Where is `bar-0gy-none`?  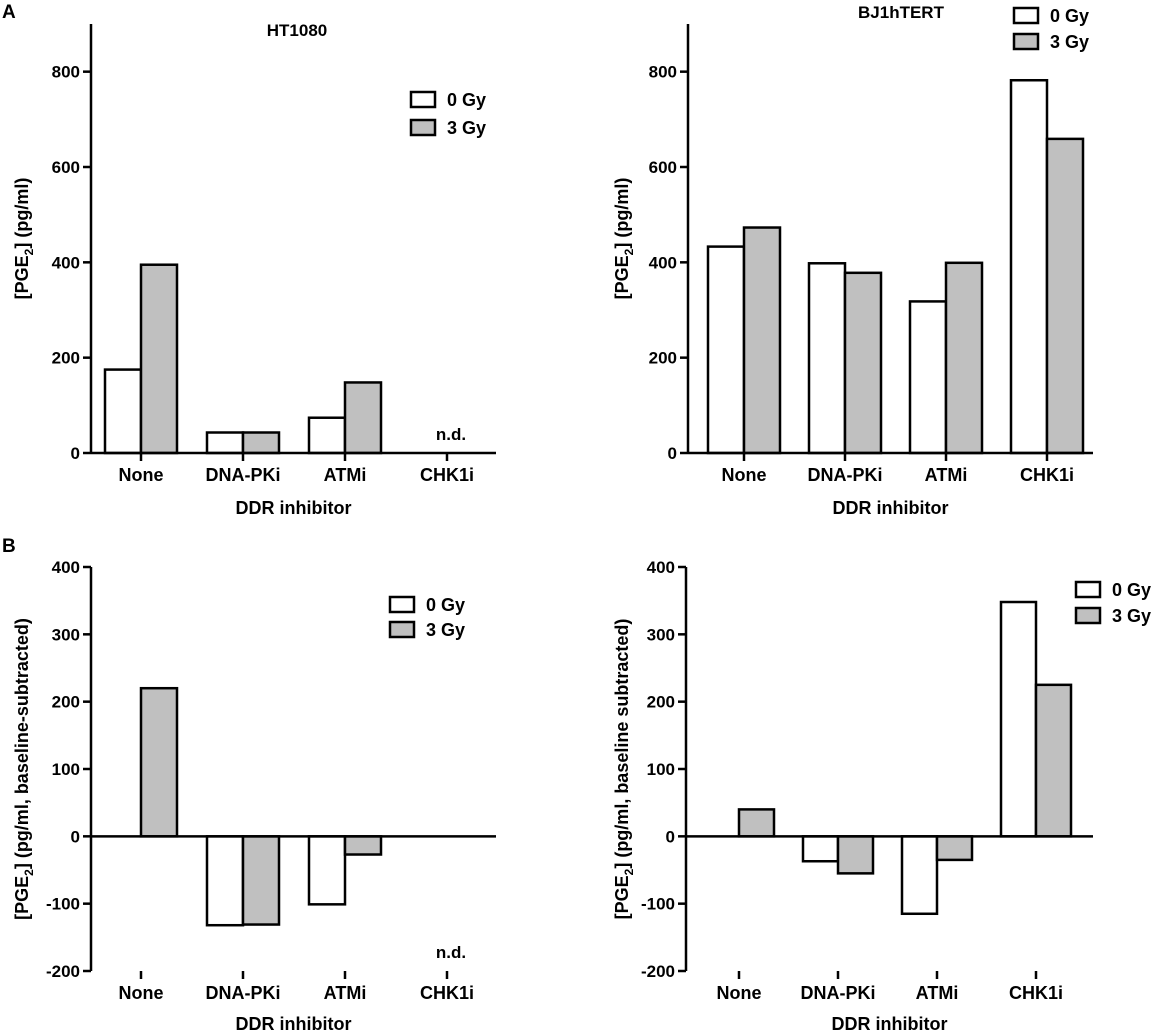 bar-0gy-none is located at coordinates (123, 411).